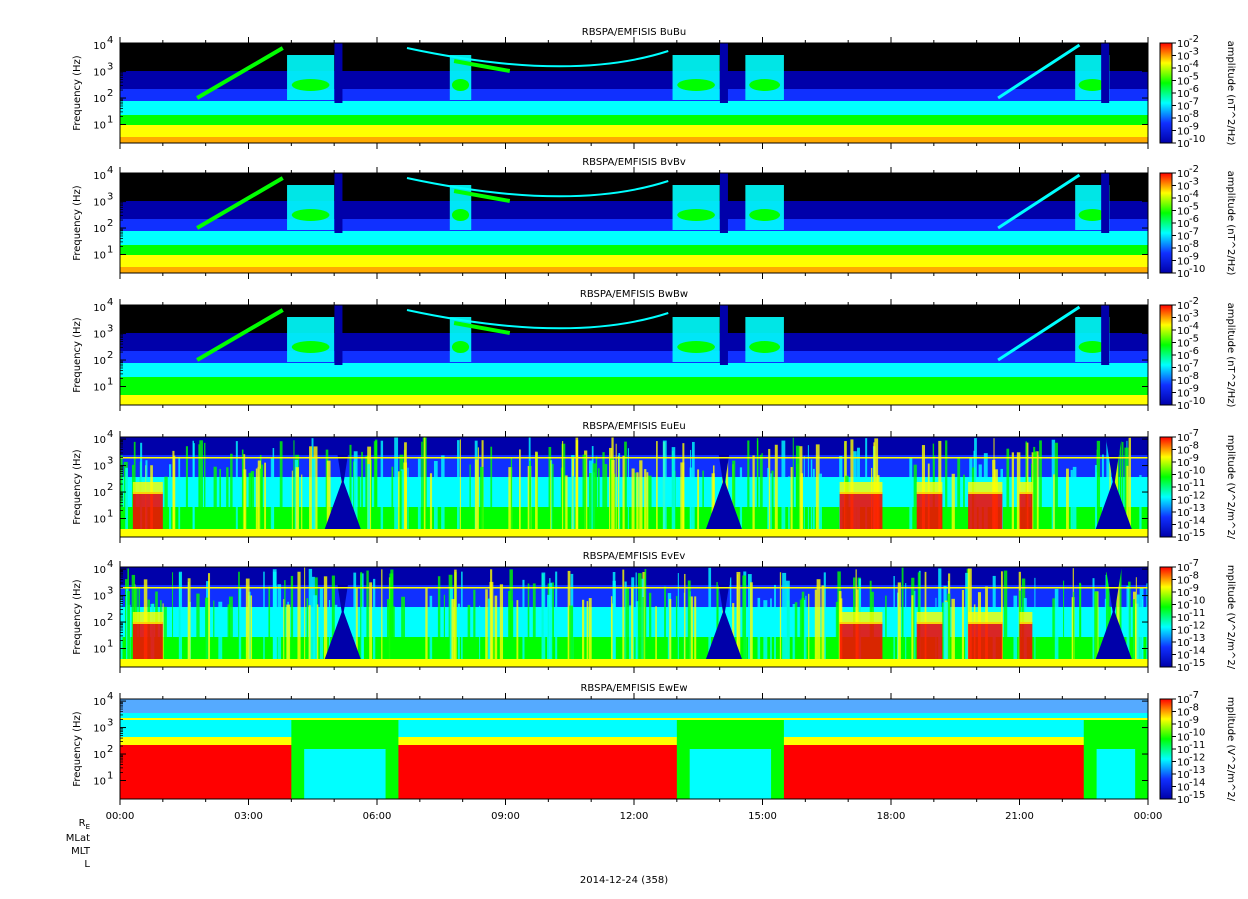 This screenshot has height=899, width=1248. What do you see at coordinates (1194, 182) in the screenshot?
I see `colorbar-tick-exponent: -3` at bounding box center [1194, 182].